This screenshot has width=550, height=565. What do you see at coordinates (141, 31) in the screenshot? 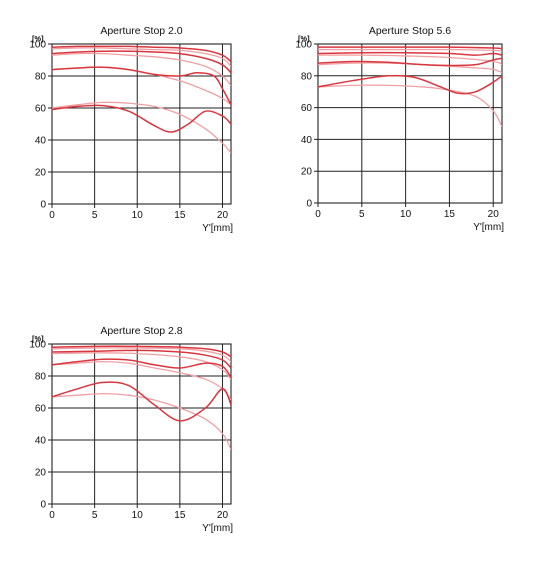
I see `chart-title: Aperture Stop 2.0` at bounding box center [141, 31].